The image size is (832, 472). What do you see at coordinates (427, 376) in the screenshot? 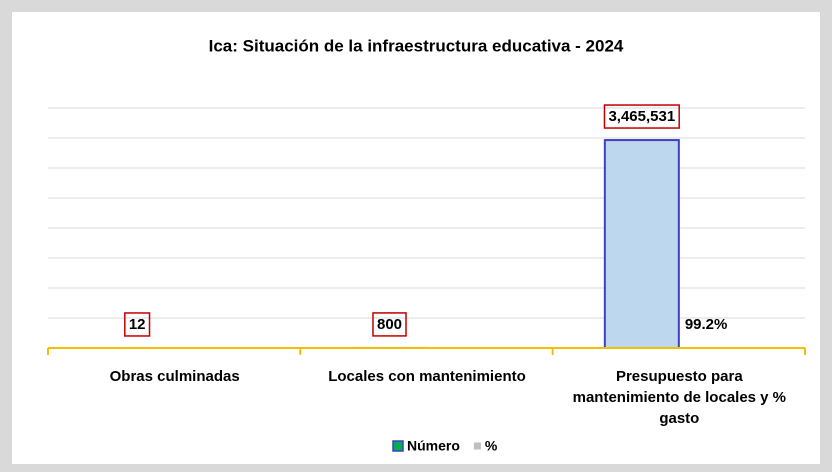
I see `x-tick-label: Locales con mantenimiento` at bounding box center [427, 376].